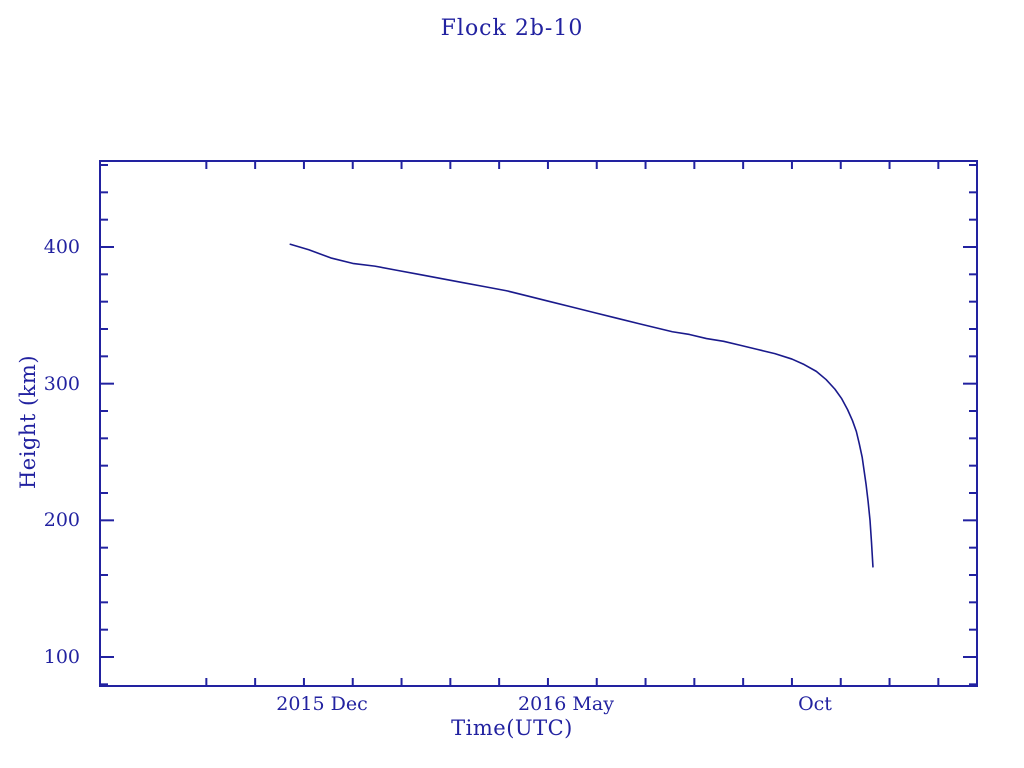  Describe the element at coordinates (322, 704) in the screenshot. I see `x-tick-label-2015-dec: 2015 Dec` at that location.